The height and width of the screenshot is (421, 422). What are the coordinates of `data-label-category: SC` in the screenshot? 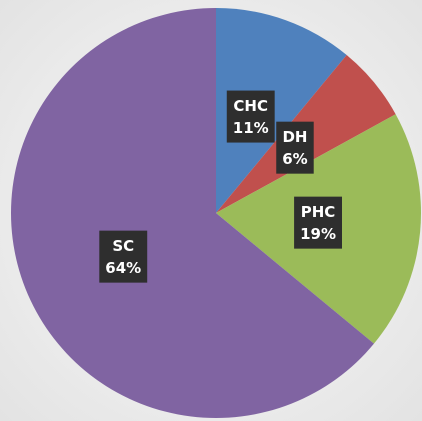 It's located at (123, 246).